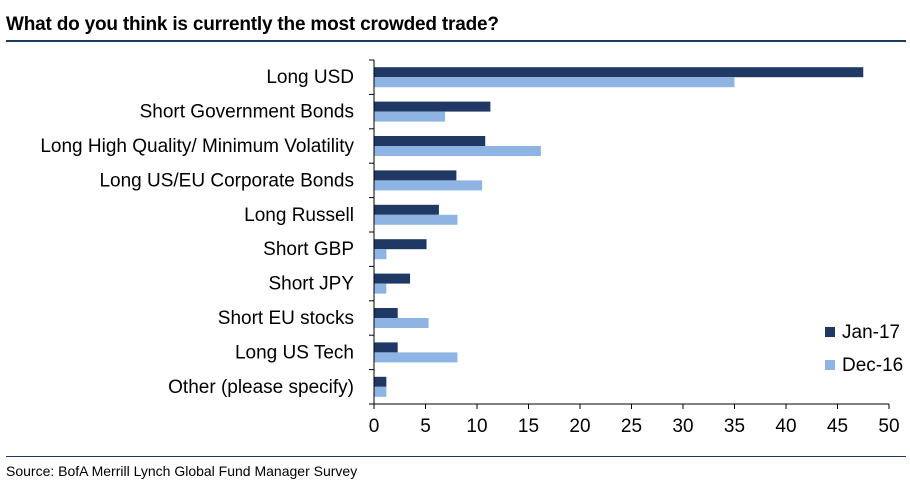 The image size is (910, 493). Describe the element at coordinates (579, 426) in the screenshot. I see `x-tick-label: 20` at that location.